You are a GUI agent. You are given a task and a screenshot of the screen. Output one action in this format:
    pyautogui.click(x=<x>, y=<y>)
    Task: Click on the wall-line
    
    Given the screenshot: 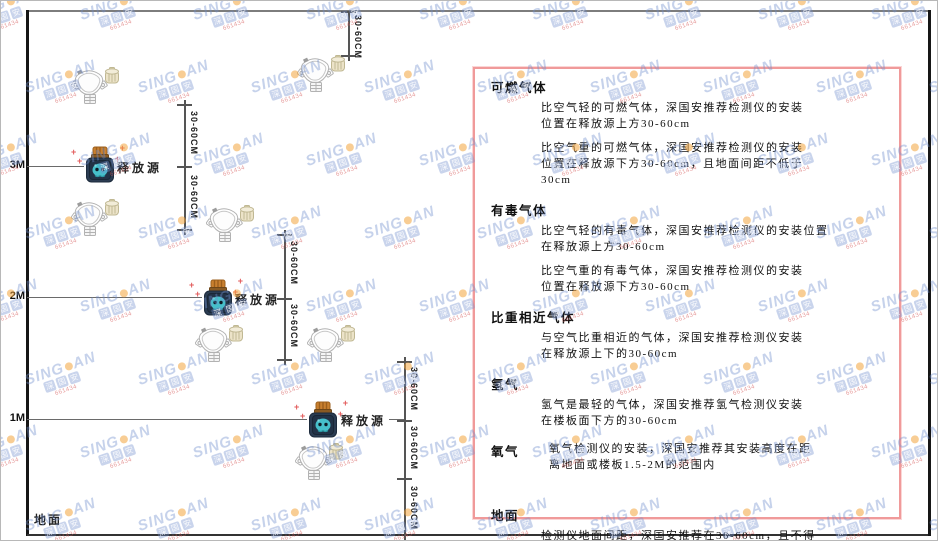 What is the action you would take?
    pyautogui.click(x=27, y=273)
    